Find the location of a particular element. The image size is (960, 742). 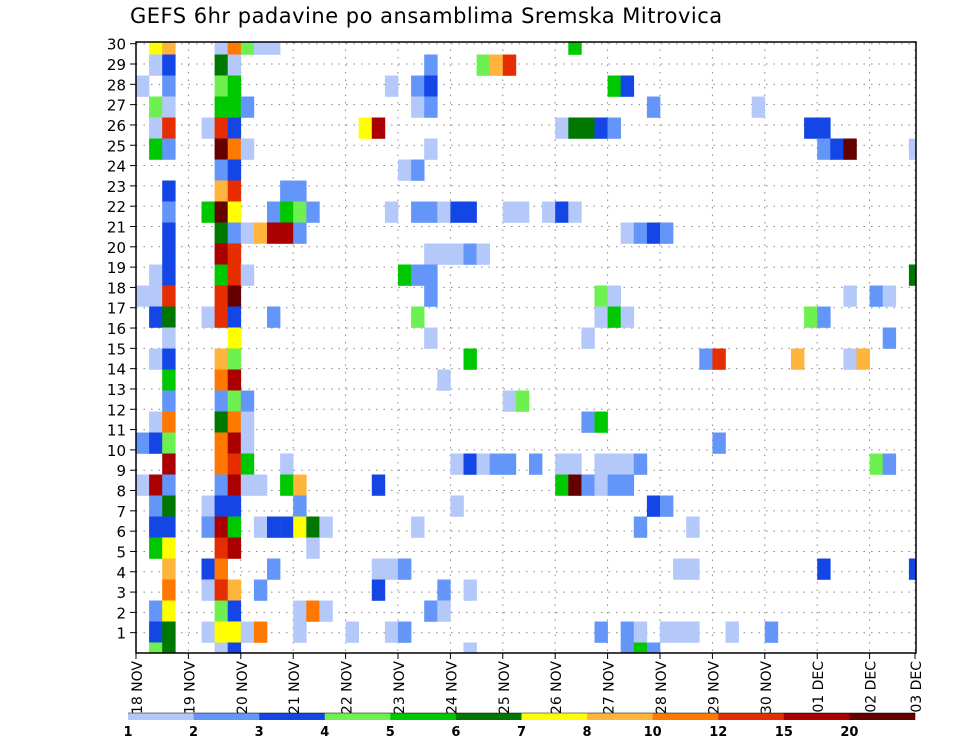

y-tick-label: 16 is located at coordinates (116, 329).